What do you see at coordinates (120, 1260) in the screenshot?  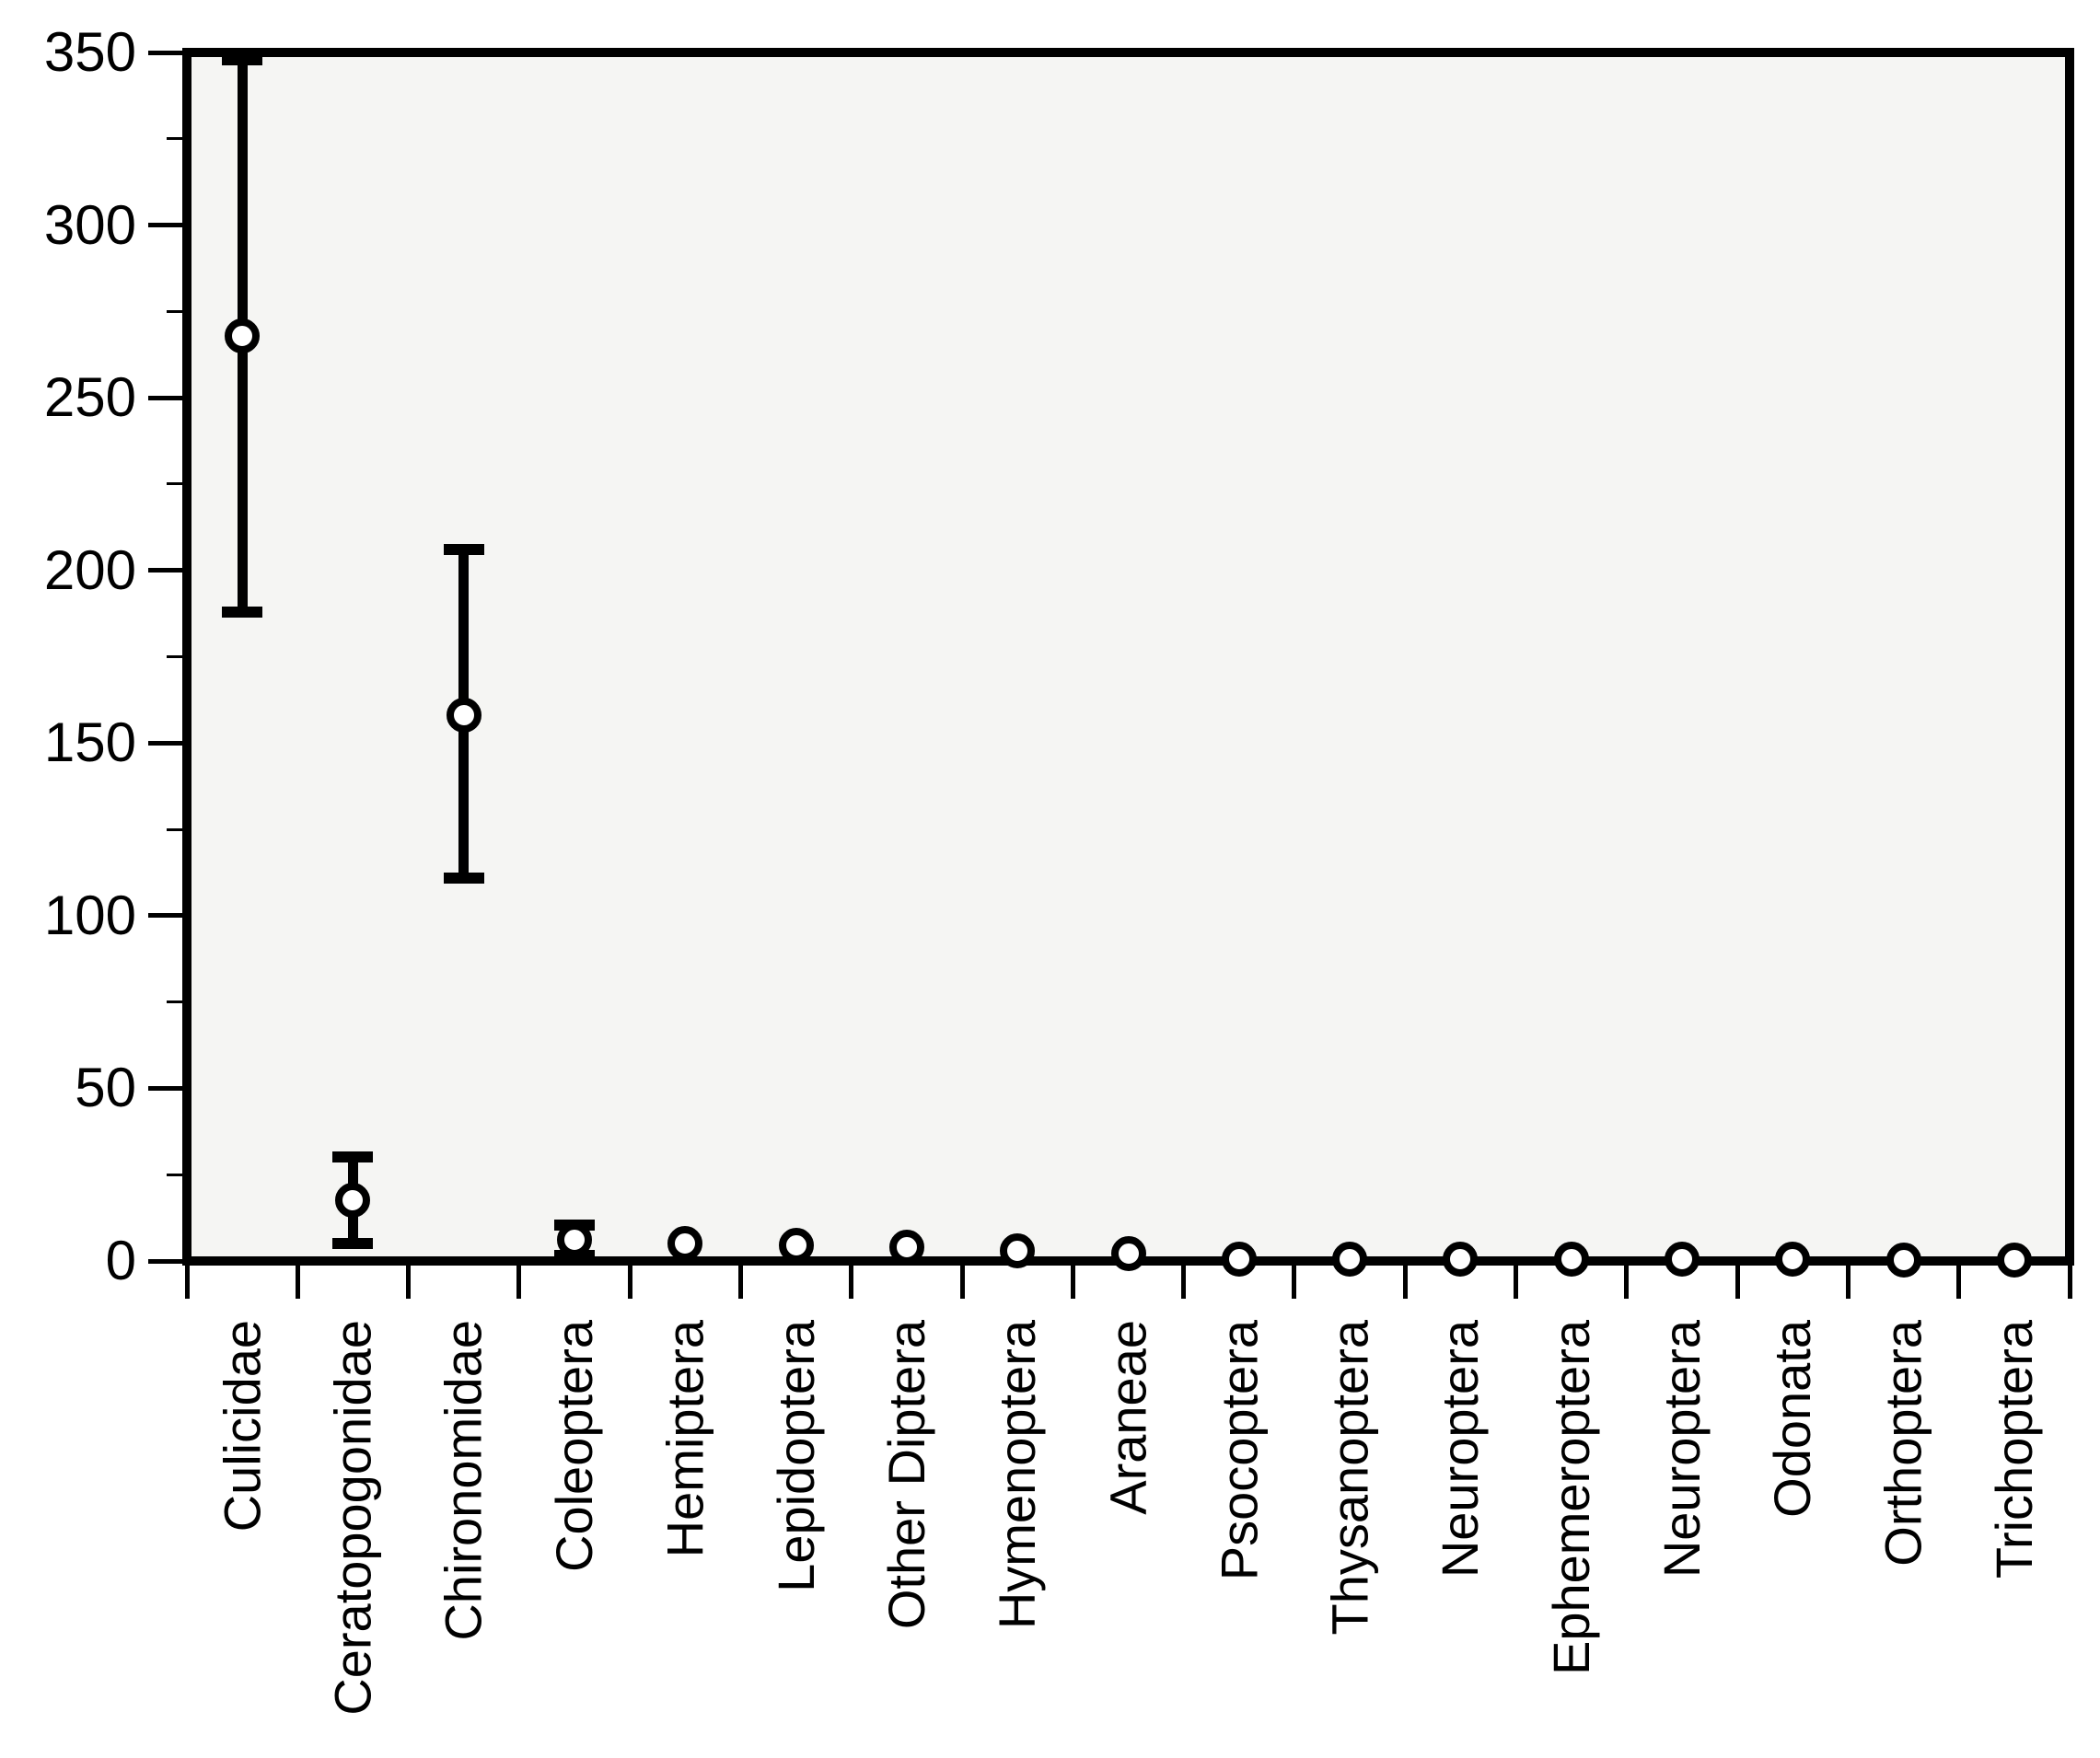 I see `y-axis-tick-label: 0` at bounding box center [120, 1260].